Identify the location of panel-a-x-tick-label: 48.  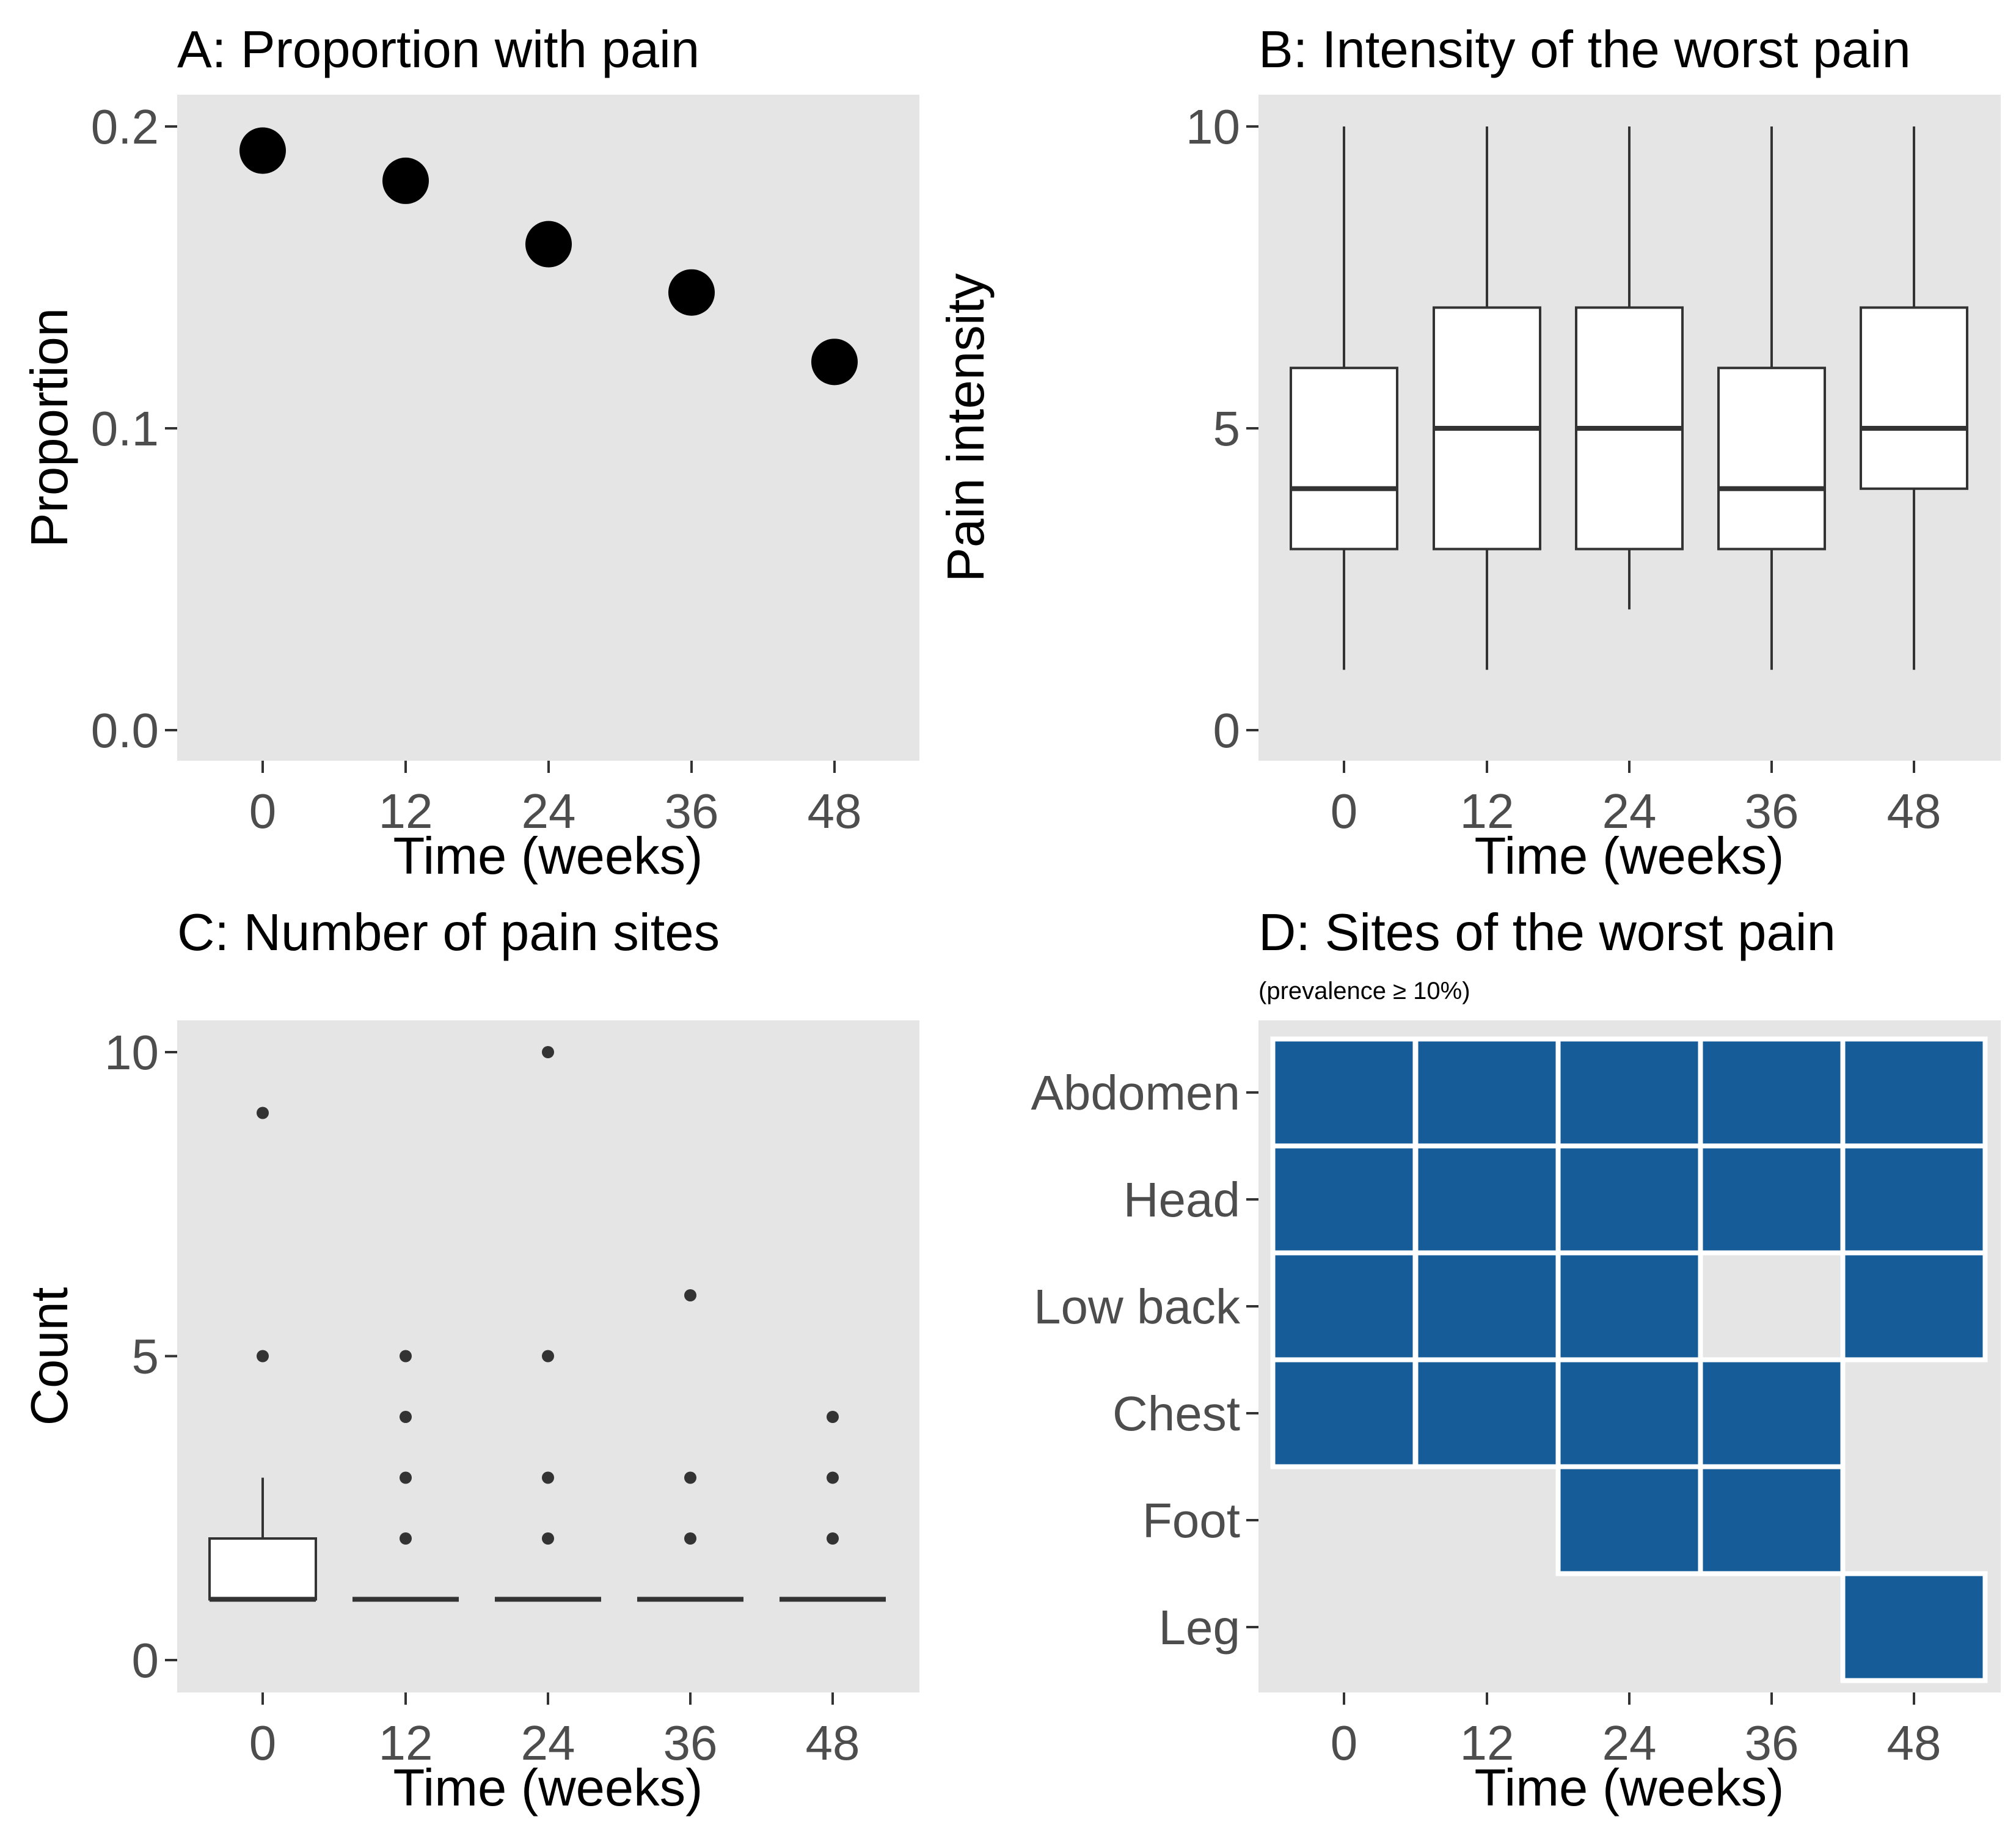
(835, 811).